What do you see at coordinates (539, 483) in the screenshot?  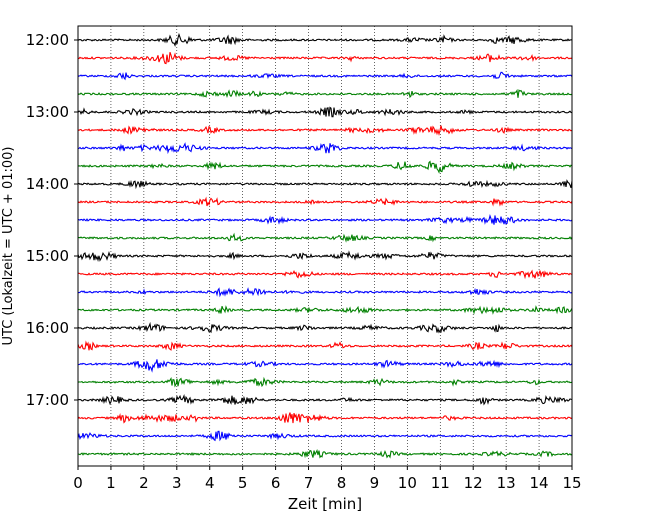 I see `x-tick-label: 14` at bounding box center [539, 483].